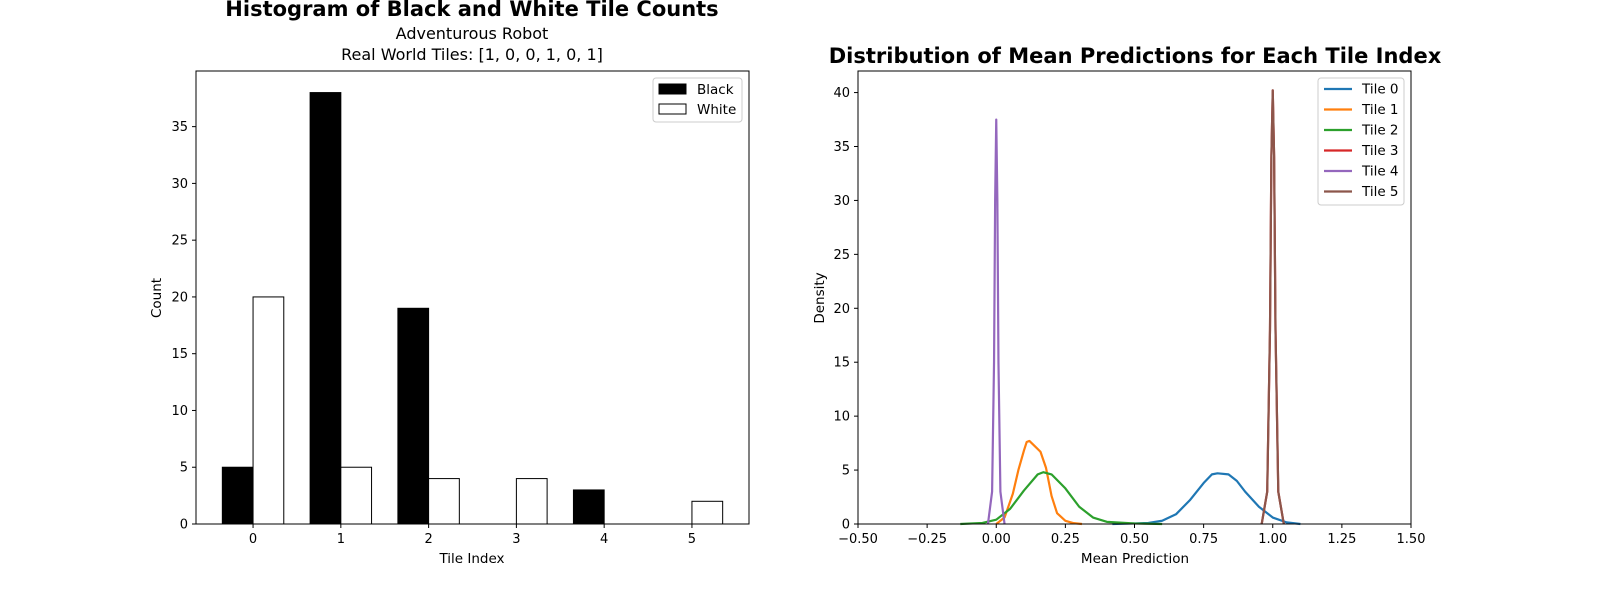 The height and width of the screenshot is (600, 1600). I want to click on x-tick-label: 2, so click(428, 539).